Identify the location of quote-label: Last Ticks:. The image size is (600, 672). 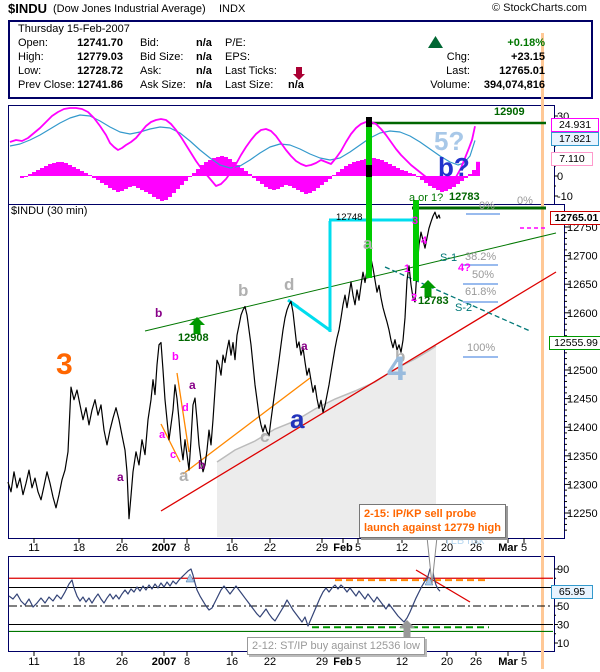
(251, 71).